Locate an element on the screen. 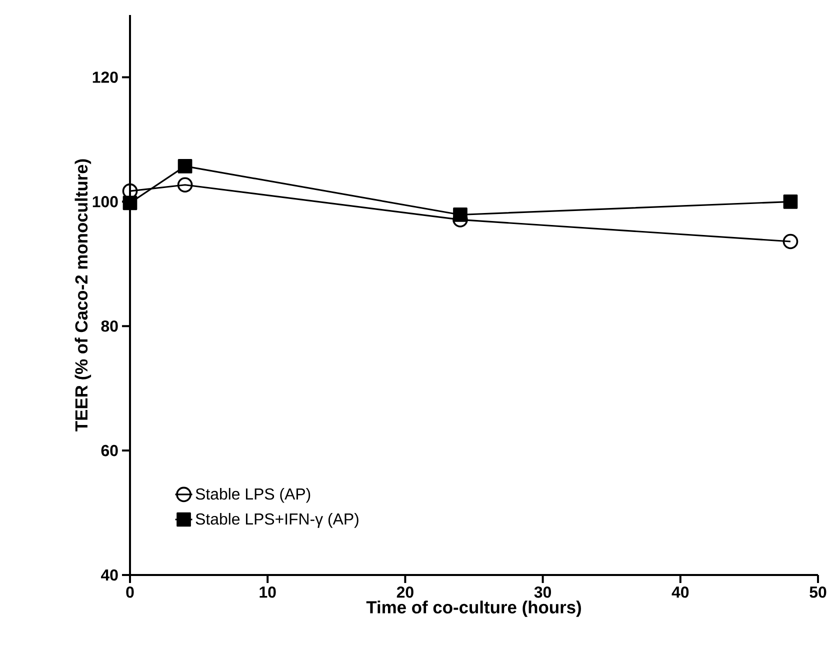 This screenshot has height=661, width=832. x-tick-label: 20 is located at coordinates (405, 592).